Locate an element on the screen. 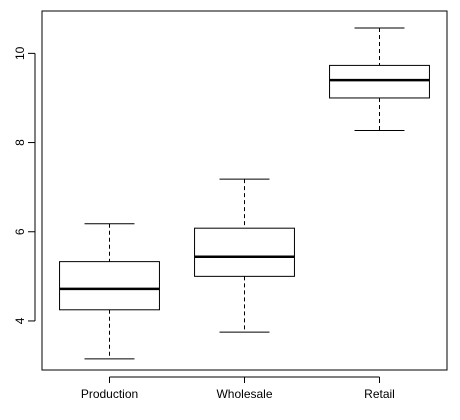 Image resolution: width=460 pixels, height=420 pixels. box-group-production is located at coordinates (109, 291).